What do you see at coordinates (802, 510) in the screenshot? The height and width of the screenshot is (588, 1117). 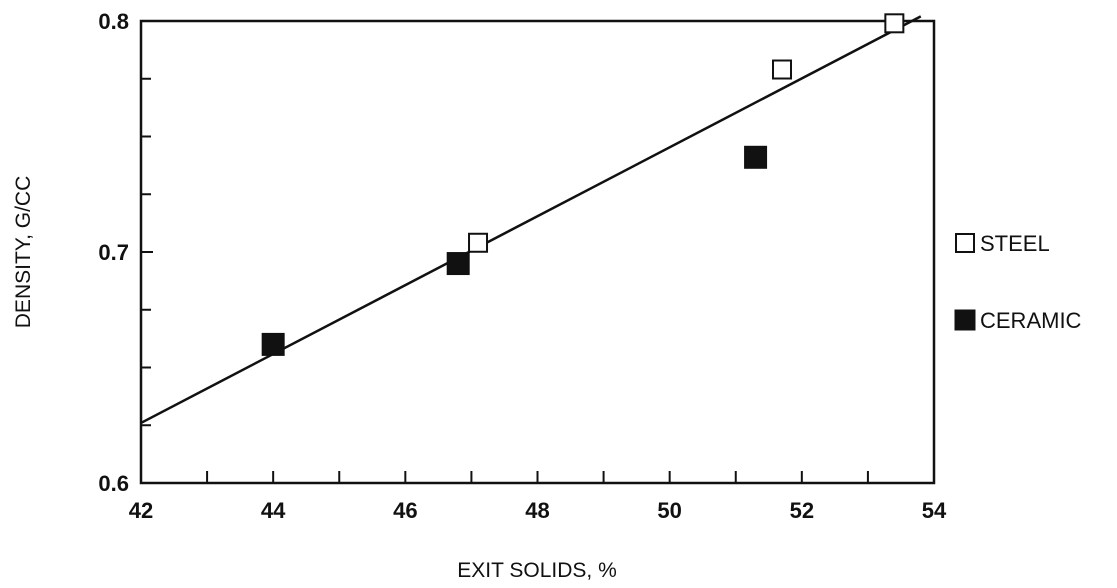 I see `x-tick-label: 52` at bounding box center [802, 510].